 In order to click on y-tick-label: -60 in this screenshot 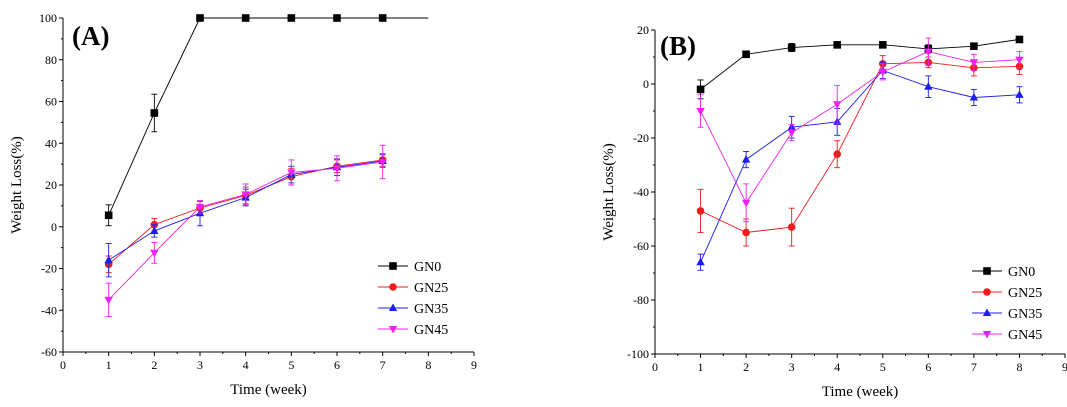, I will do `click(49, 352)`.